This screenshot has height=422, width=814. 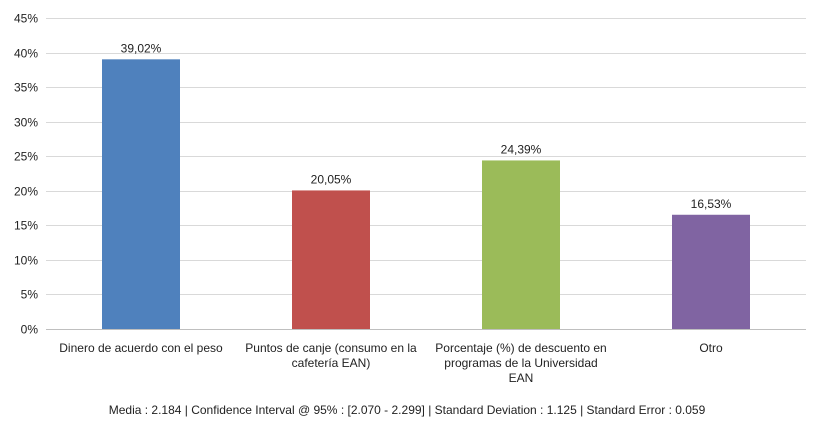 I want to click on category-label: Otro, so click(x=711, y=348).